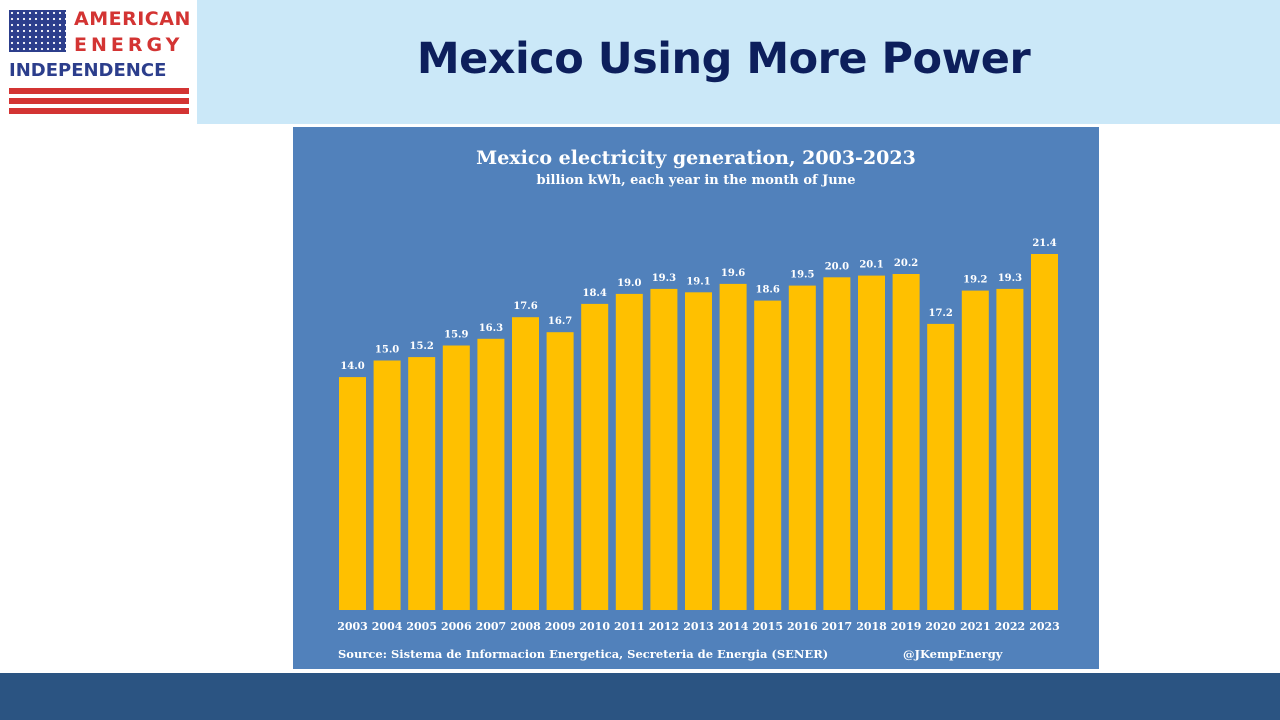 This screenshot has width=1280, height=720. Describe the element at coordinates (629, 626) in the screenshot. I see `x-tick-label: 2011` at that location.